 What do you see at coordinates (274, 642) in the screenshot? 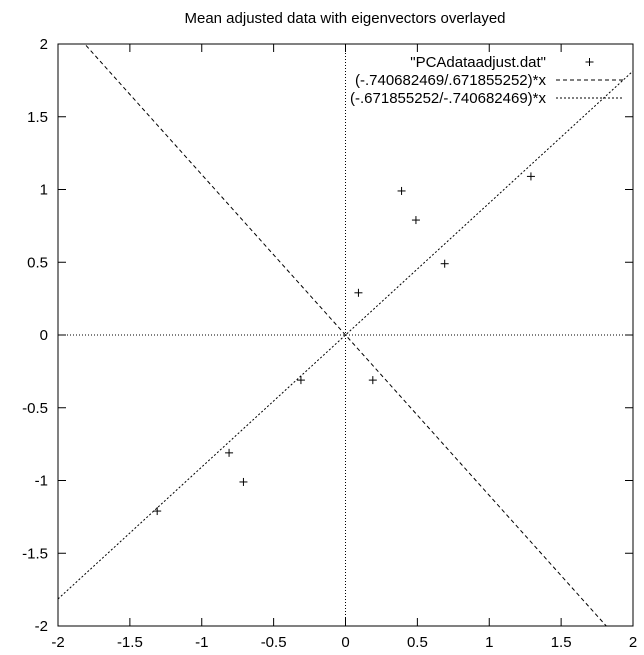
I see `x-tick-label: -0.5` at bounding box center [274, 642].